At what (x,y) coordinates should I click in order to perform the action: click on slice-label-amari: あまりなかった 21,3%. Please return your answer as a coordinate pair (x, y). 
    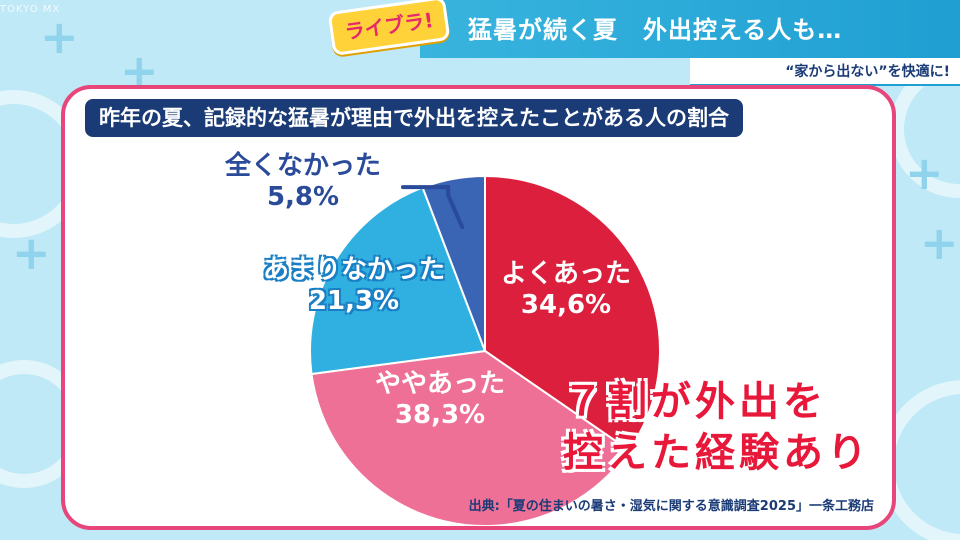
    Looking at the image, I should click on (354, 286).